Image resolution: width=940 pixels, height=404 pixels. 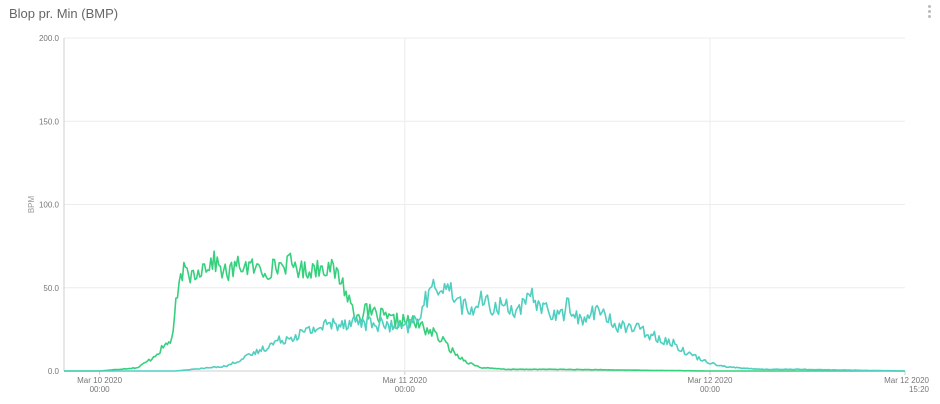 I want to click on x-tick-label: Mar 11 2020, so click(x=405, y=380).